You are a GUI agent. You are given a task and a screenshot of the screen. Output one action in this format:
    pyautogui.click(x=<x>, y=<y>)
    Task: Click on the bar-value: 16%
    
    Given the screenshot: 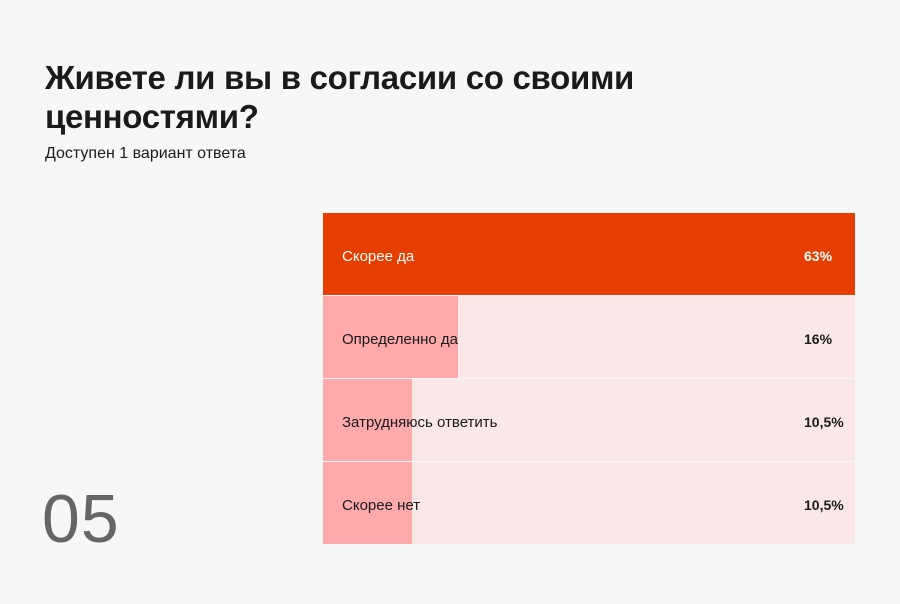 What is the action you would take?
    pyautogui.click(x=818, y=339)
    